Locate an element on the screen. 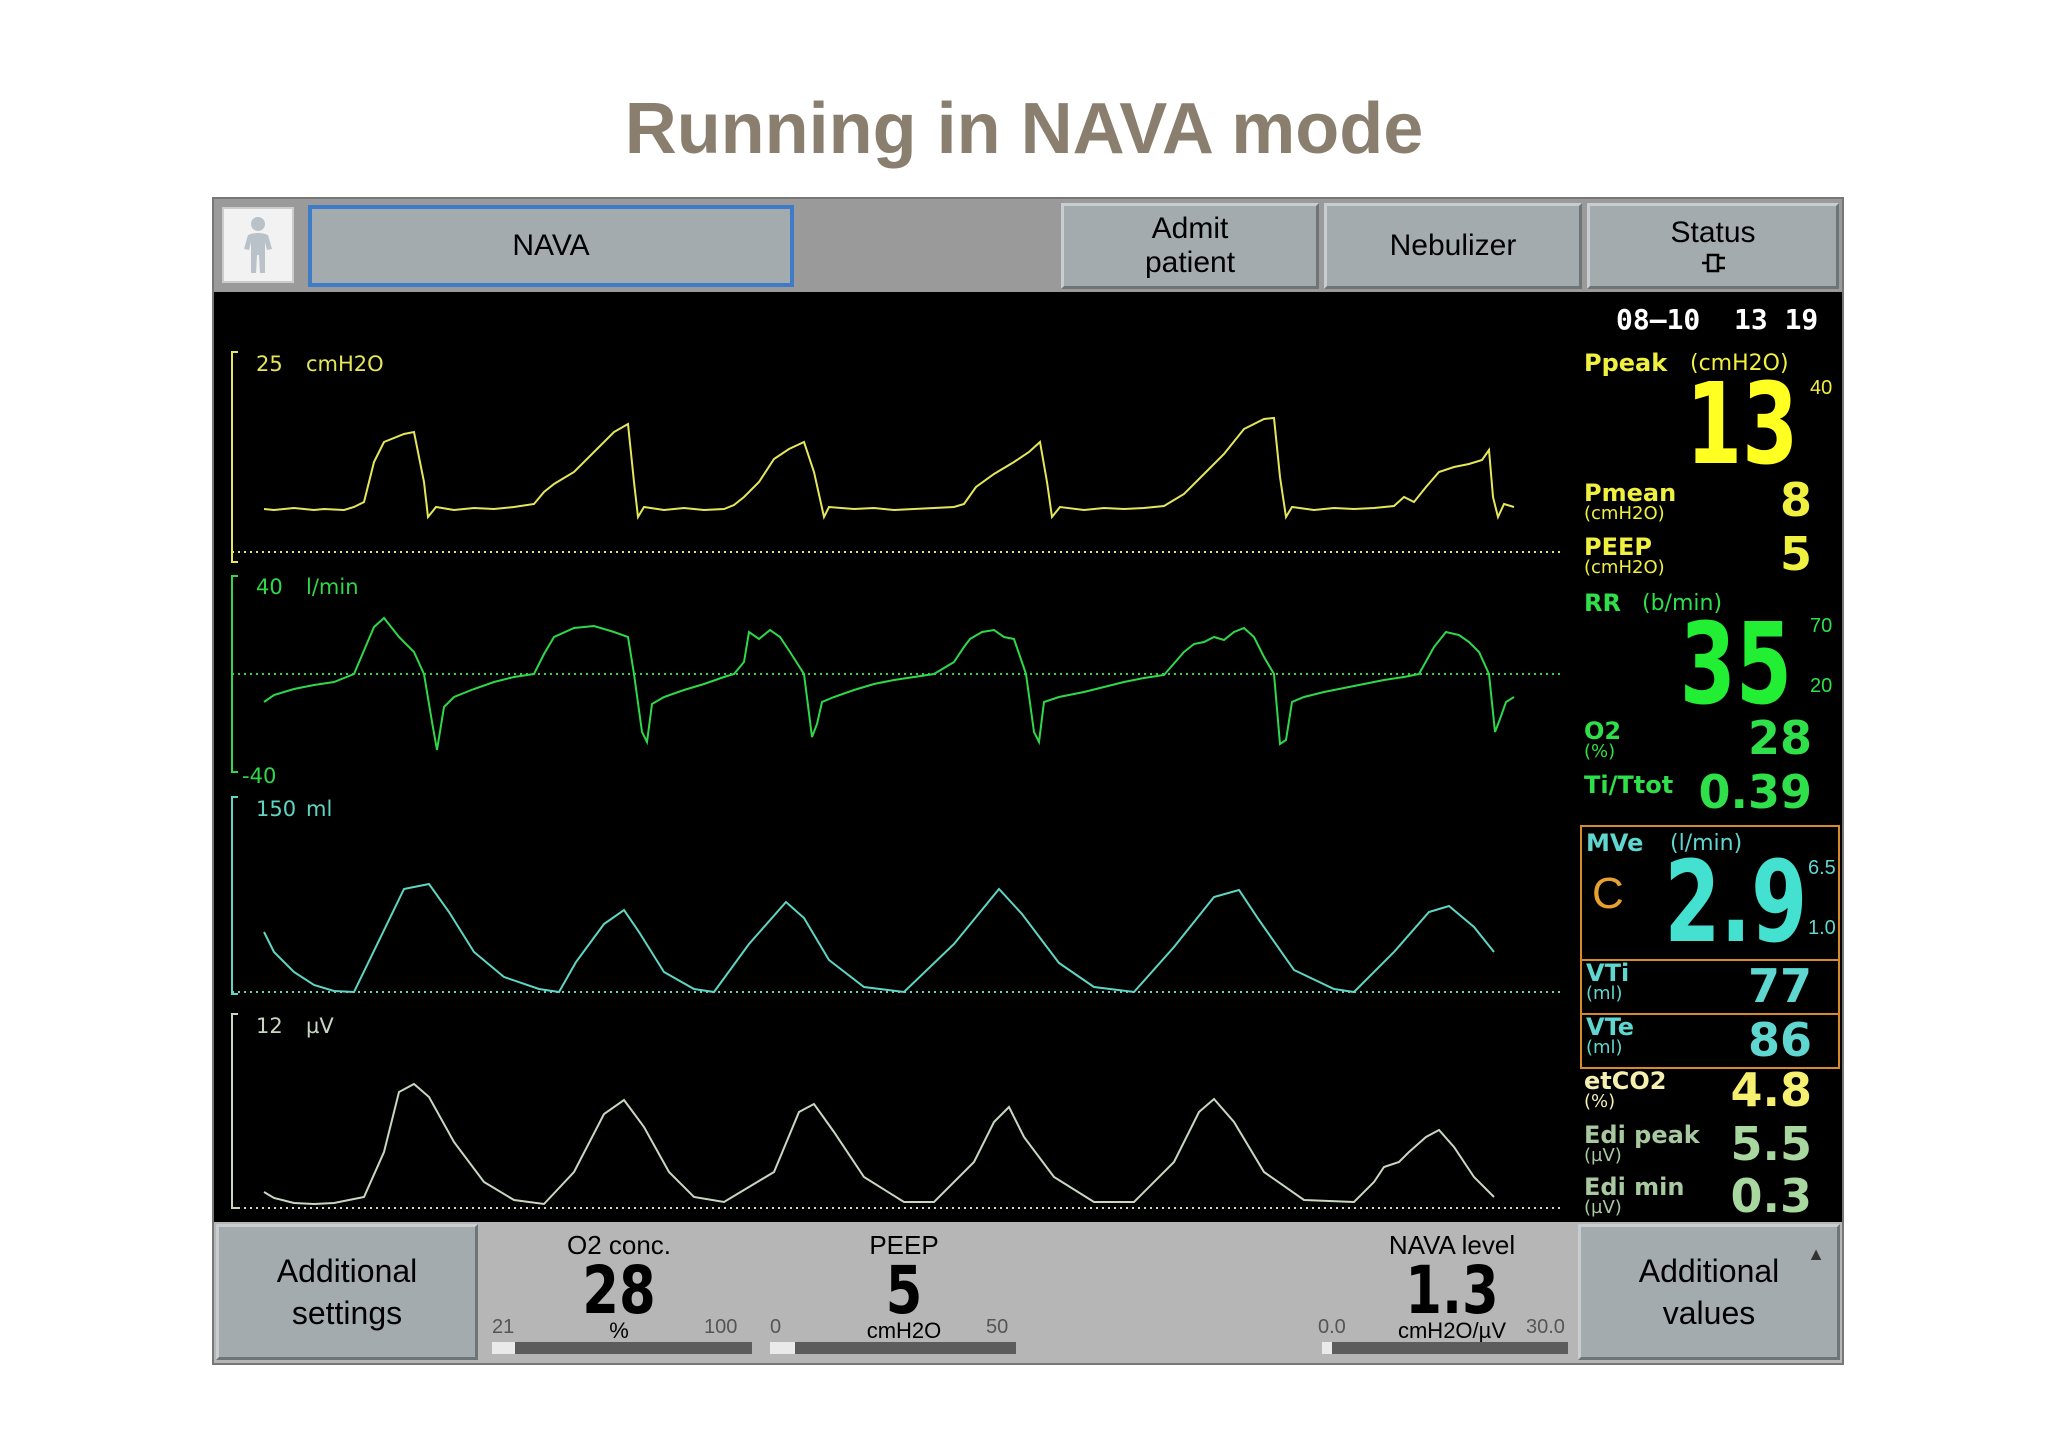  vte-box is located at coordinates (1710, 1041).